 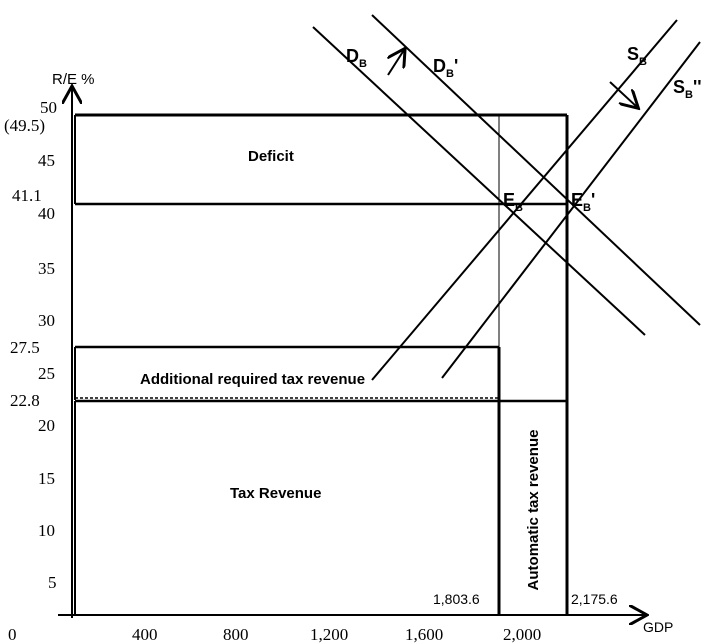 What do you see at coordinates (46, 160) in the screenshot?
I see `y-tick: 45` at bounding box center [46, 160].